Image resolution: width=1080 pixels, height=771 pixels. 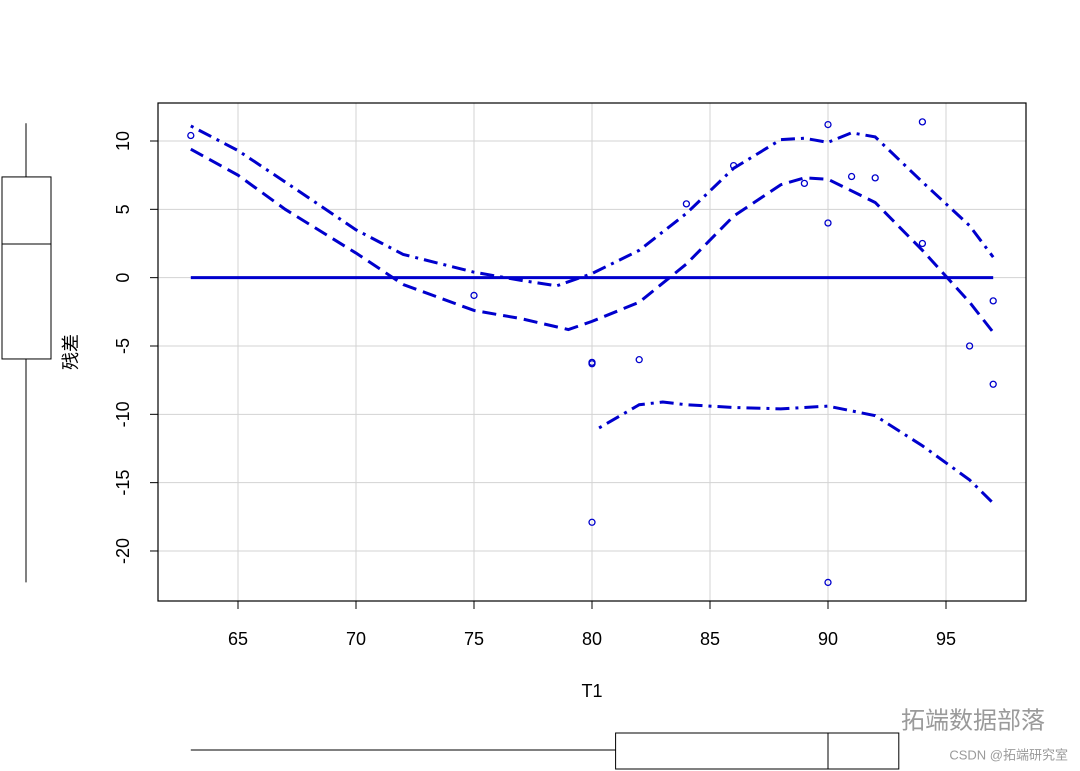 What do you see at coordinates (796, 452) in the screenshot?
I see `fit-line` at bounding box center [796, 452].